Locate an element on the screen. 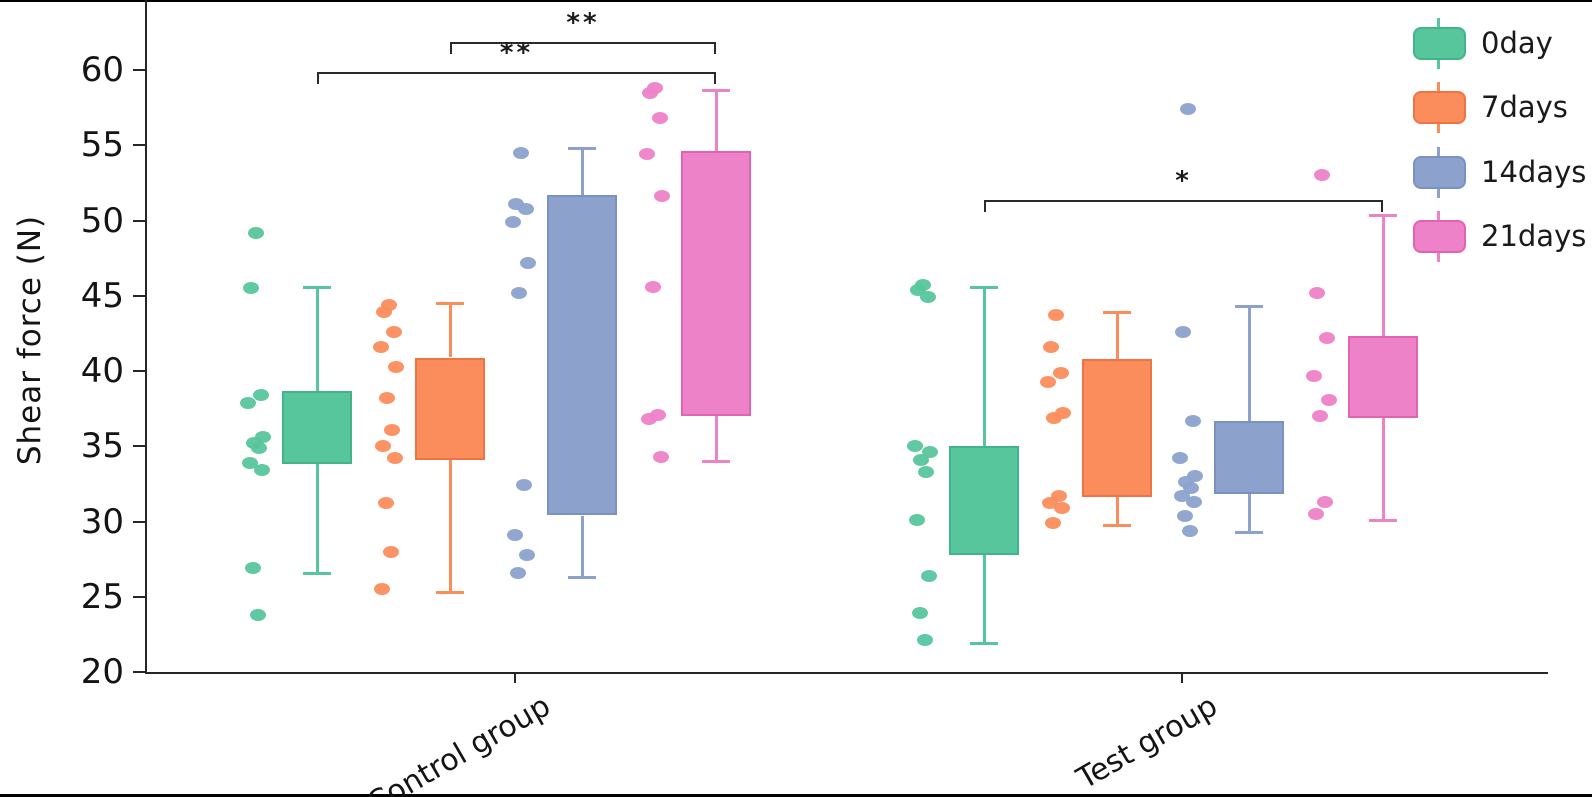 Image resolution: width=1592 pixels, height=797 pixels. whisker-lower-control-group-7days is located at coordinates (450, 526).